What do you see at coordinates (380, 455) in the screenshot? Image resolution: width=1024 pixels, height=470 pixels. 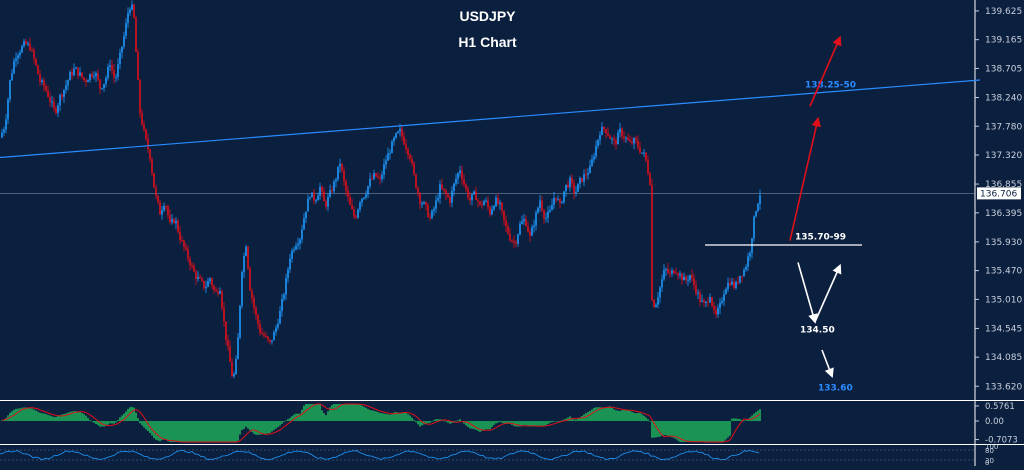 I see `oscillator-line` at bounding box center [380, 455].